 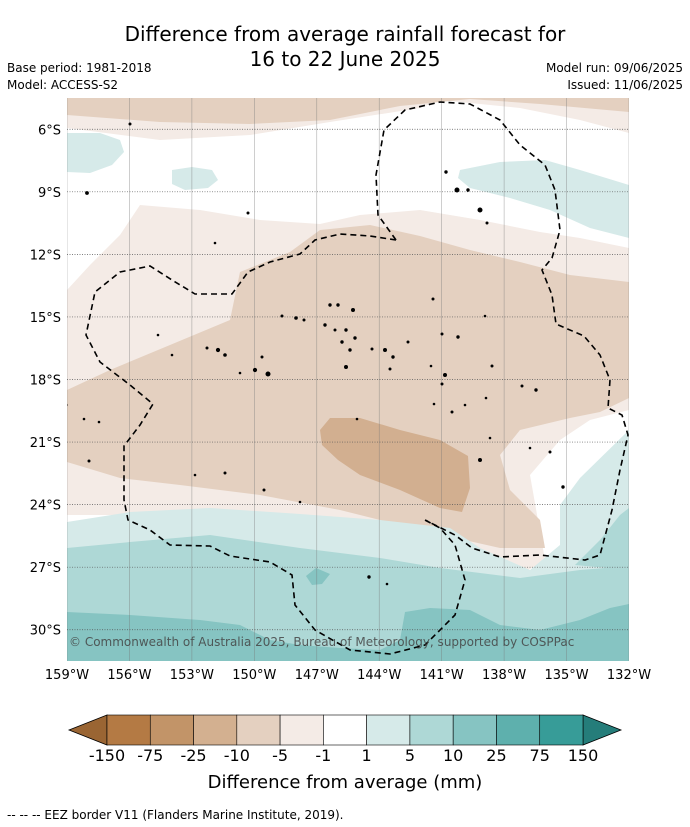 I want to click on lat-label: 9°S, so click(x=49, y=193).